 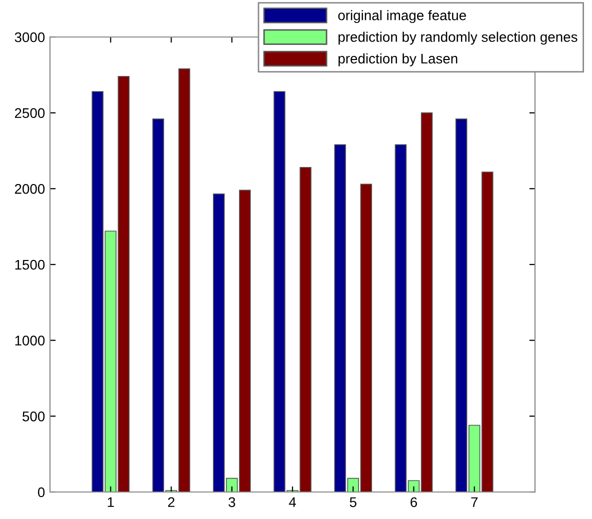 I want to click on x-tick-label: 6, so click(x=413, y=502).